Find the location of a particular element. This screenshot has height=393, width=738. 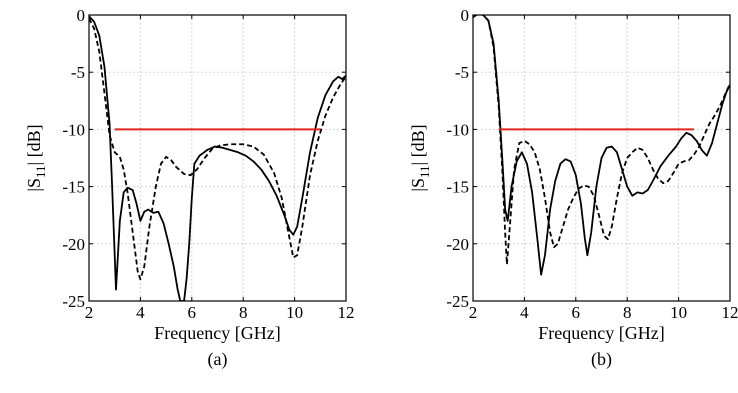

x-axis-label-a: Frequency [GHz] is located at coordinates (217, 333).